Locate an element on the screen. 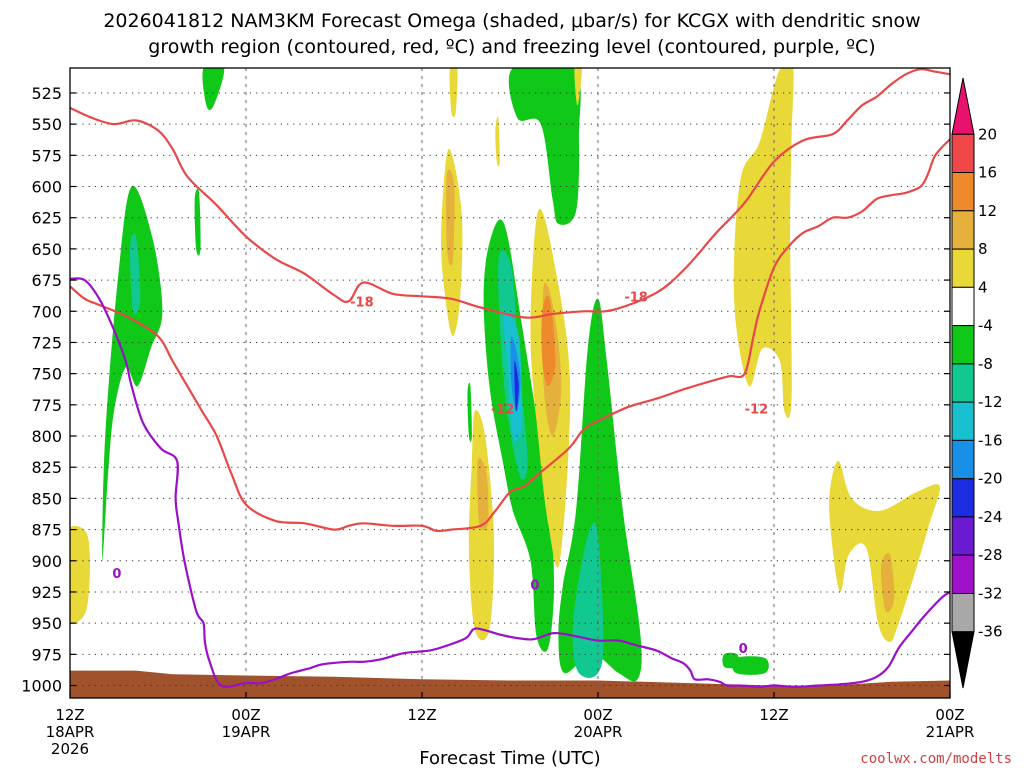 This screenshot has width=1024, height=768. xtick-label-0-2: 2026 is located at coordinates (70, 749).